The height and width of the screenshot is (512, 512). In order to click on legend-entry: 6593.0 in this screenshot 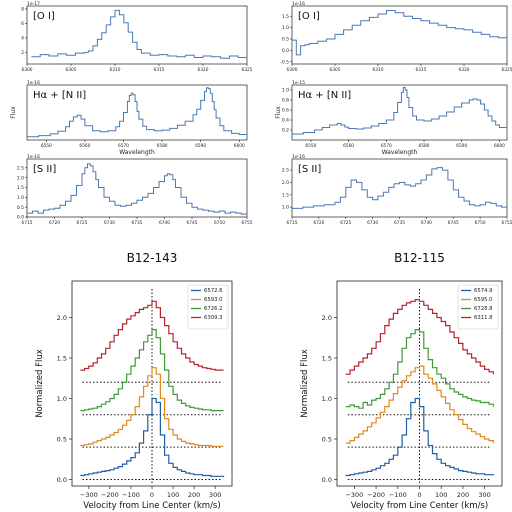, I will do `click(213, 300)`.